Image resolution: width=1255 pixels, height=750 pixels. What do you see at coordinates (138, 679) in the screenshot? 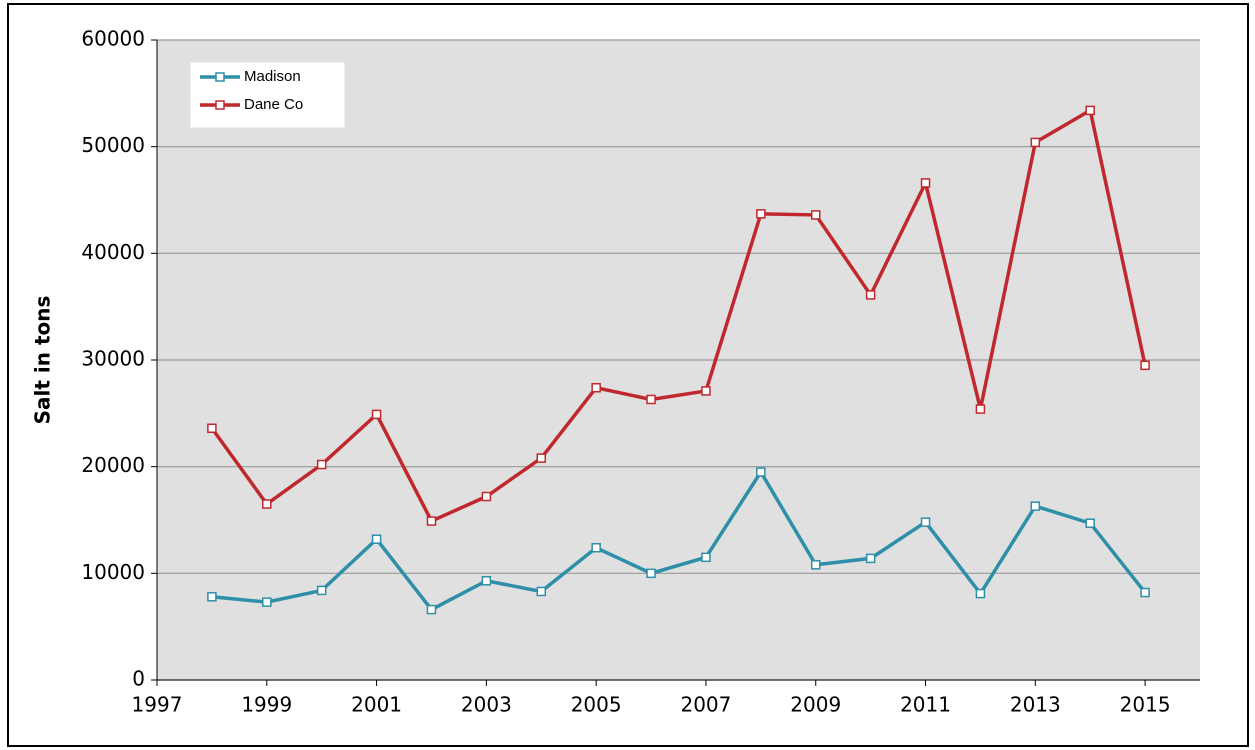
I see `y-tick-label: 0` at bounding box center [138, 679].